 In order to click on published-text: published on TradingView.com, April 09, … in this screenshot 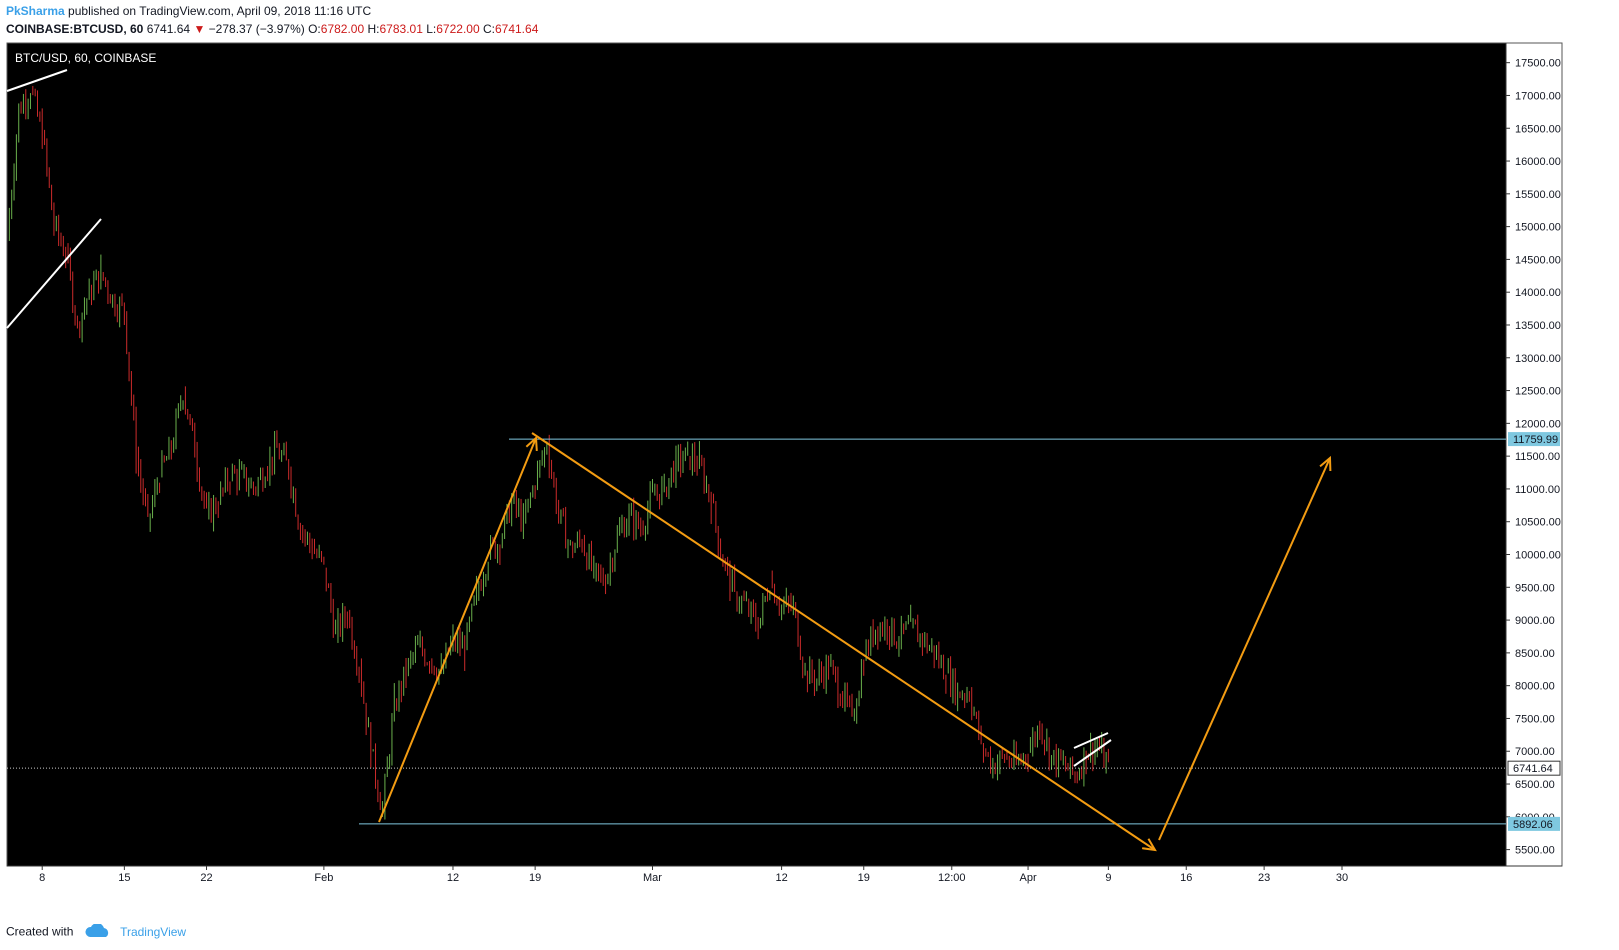, I will do `click(220, 11)`.